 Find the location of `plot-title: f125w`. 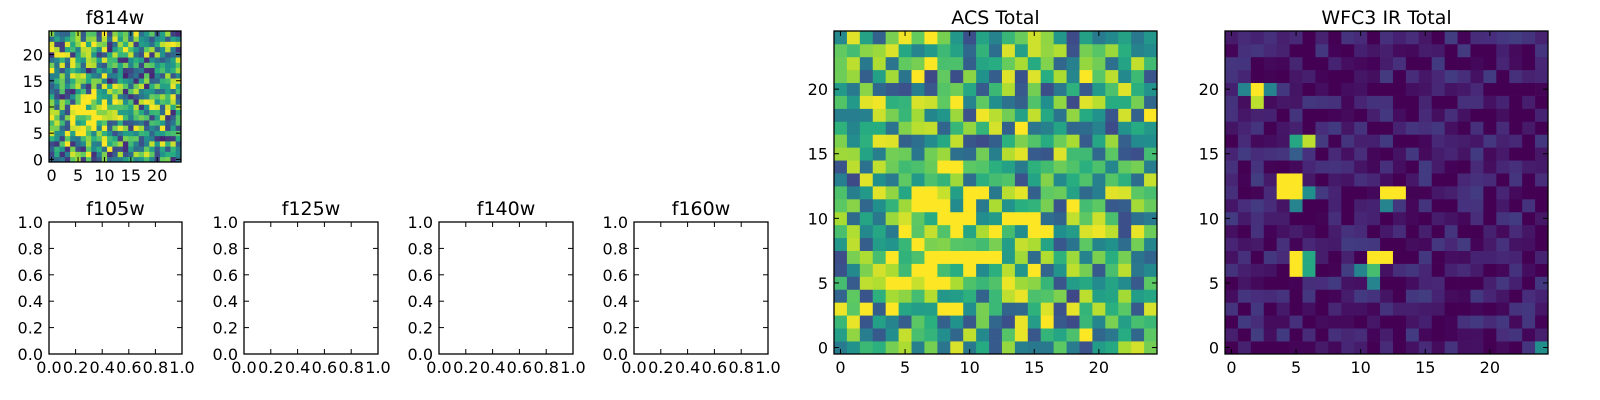

plot-title: f125w is located at coordinates (311, 209).